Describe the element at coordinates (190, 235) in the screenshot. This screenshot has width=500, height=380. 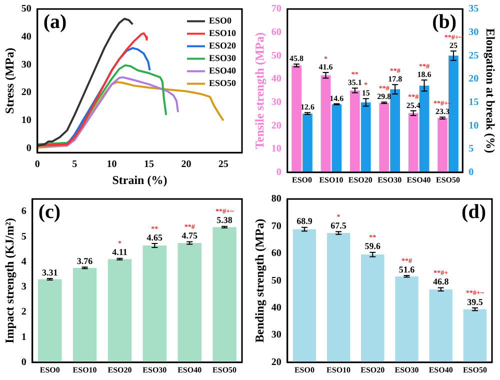
I see `data-label: 4.75` at that location.